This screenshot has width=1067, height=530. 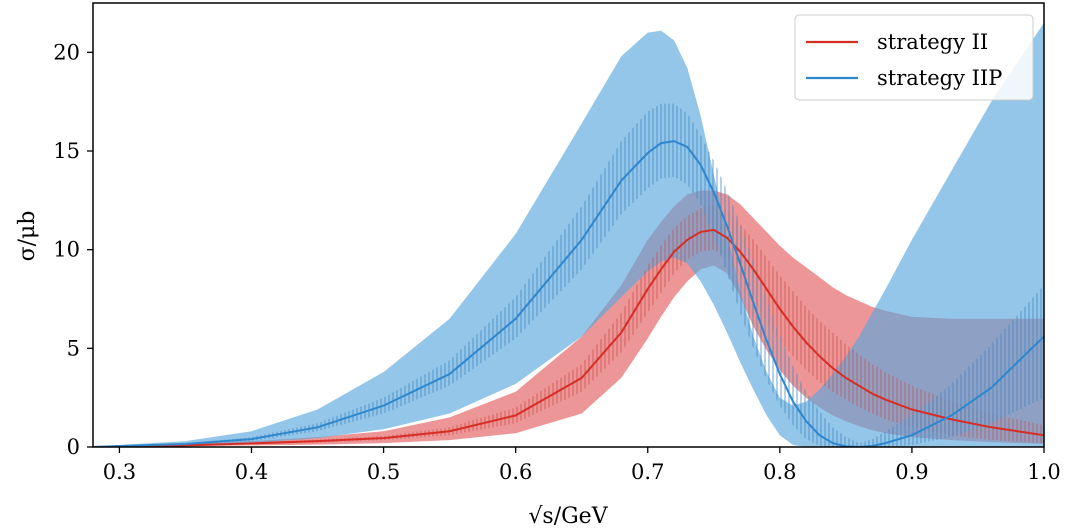 What do you see at coordinates (383, 472) in the screenshot?
I see `x-tick-label: 0.5` at bounding box center [383, 472].